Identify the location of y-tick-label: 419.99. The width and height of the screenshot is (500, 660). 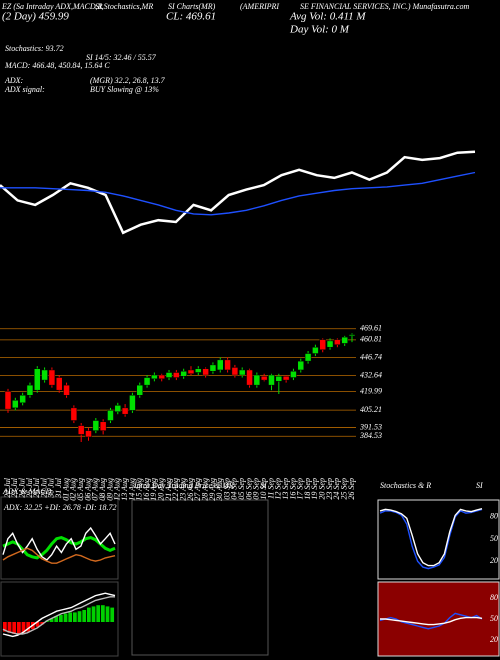
(371, 390).